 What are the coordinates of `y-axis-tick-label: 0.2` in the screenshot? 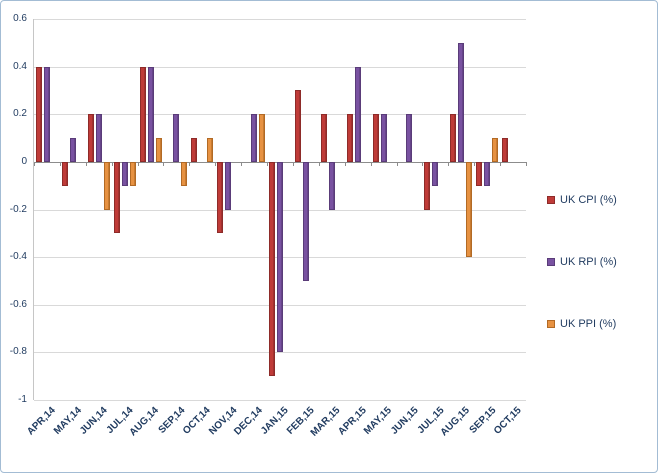 It's located at (20, 114).